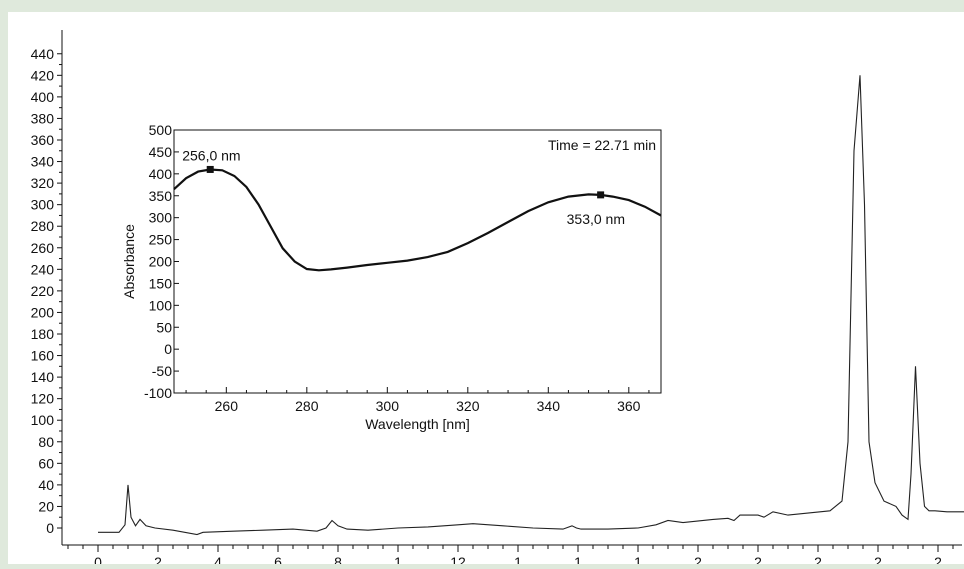 Image resolution: width=964 pixels, height=569 pixels. Describe the element at coordinates (43, 54) in the screenshot. I see `main-y-tick-label: 440` at that location.